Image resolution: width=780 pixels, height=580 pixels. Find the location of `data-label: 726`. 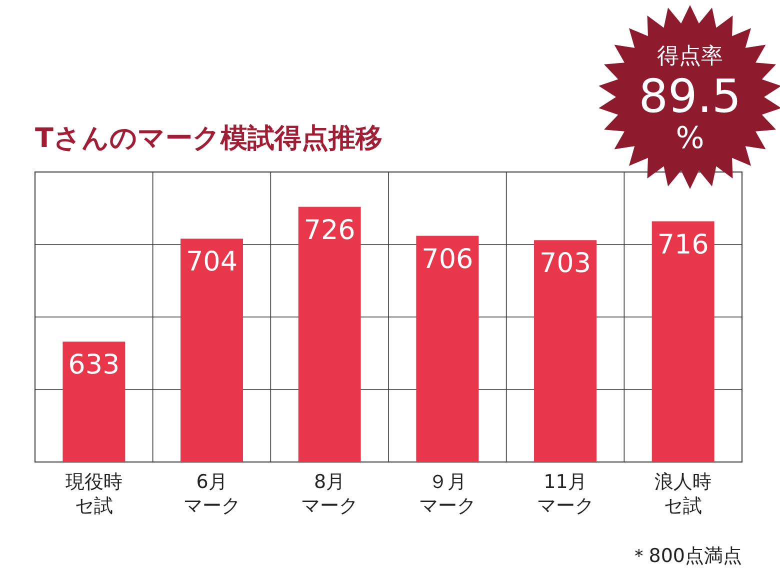

data-label: 726 is located at coordinates (330, 230).